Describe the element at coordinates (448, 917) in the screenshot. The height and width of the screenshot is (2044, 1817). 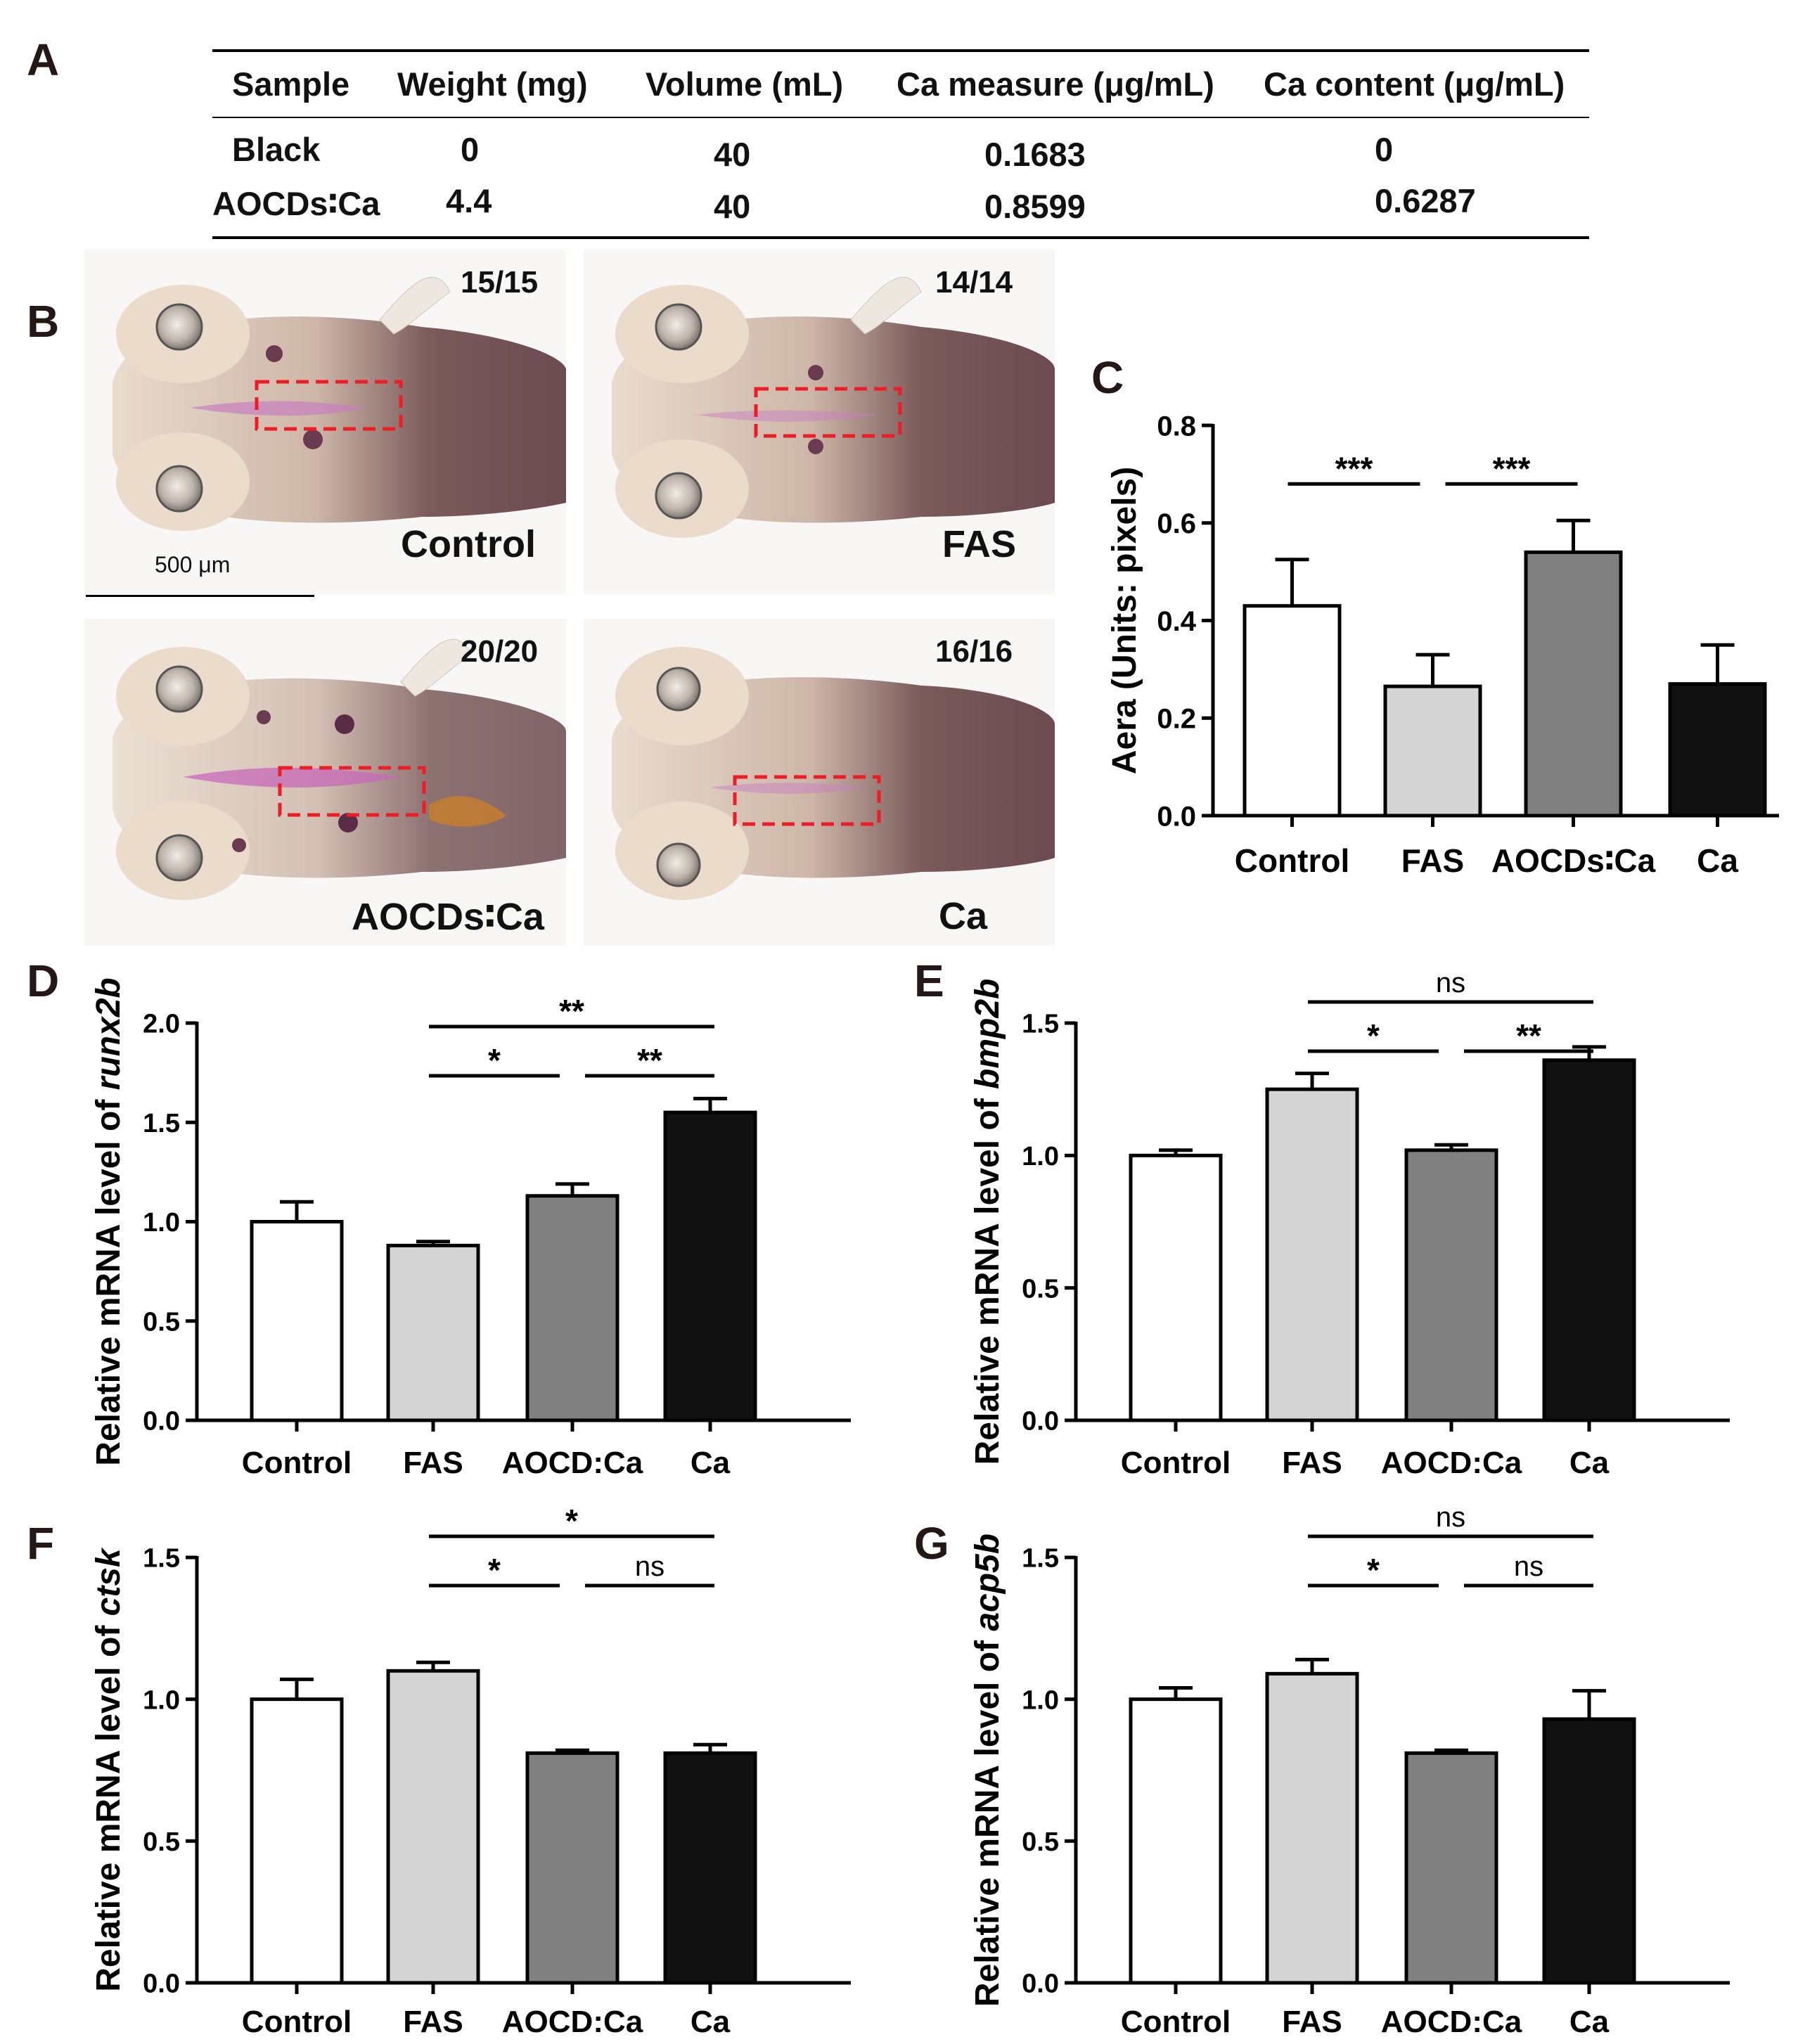
I see `image-label: AOCDs∶Ca` at that location.